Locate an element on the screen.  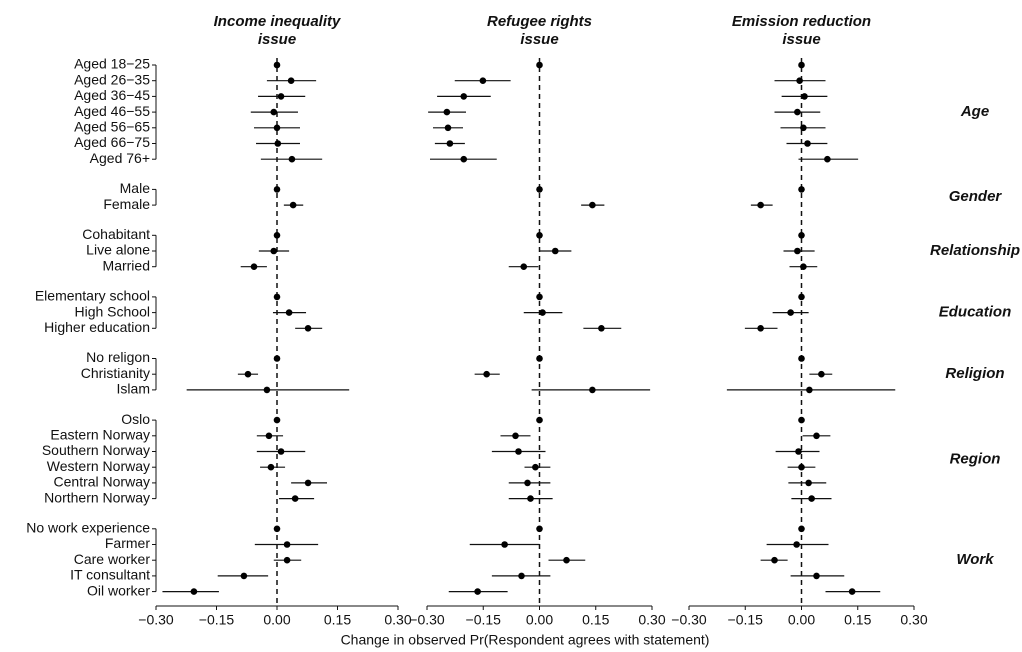
panel-title: Refugee rights is located at coordinates (539, 21).